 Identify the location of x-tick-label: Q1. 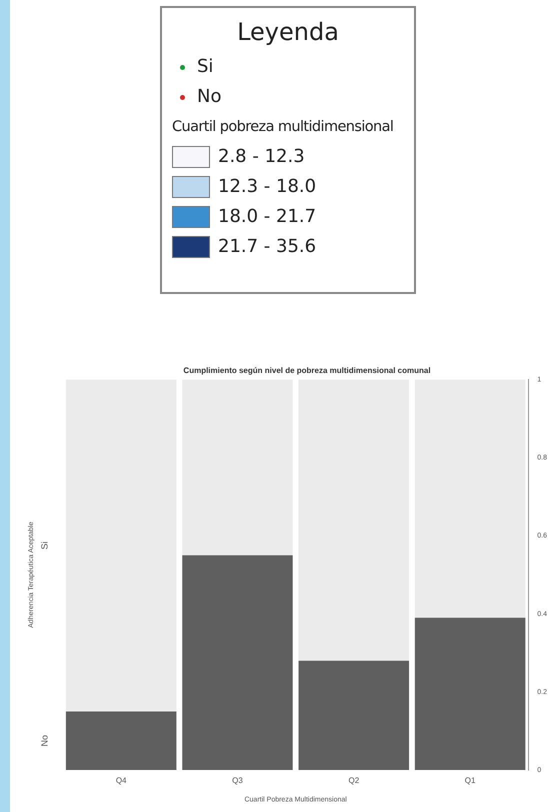
(470, 781).